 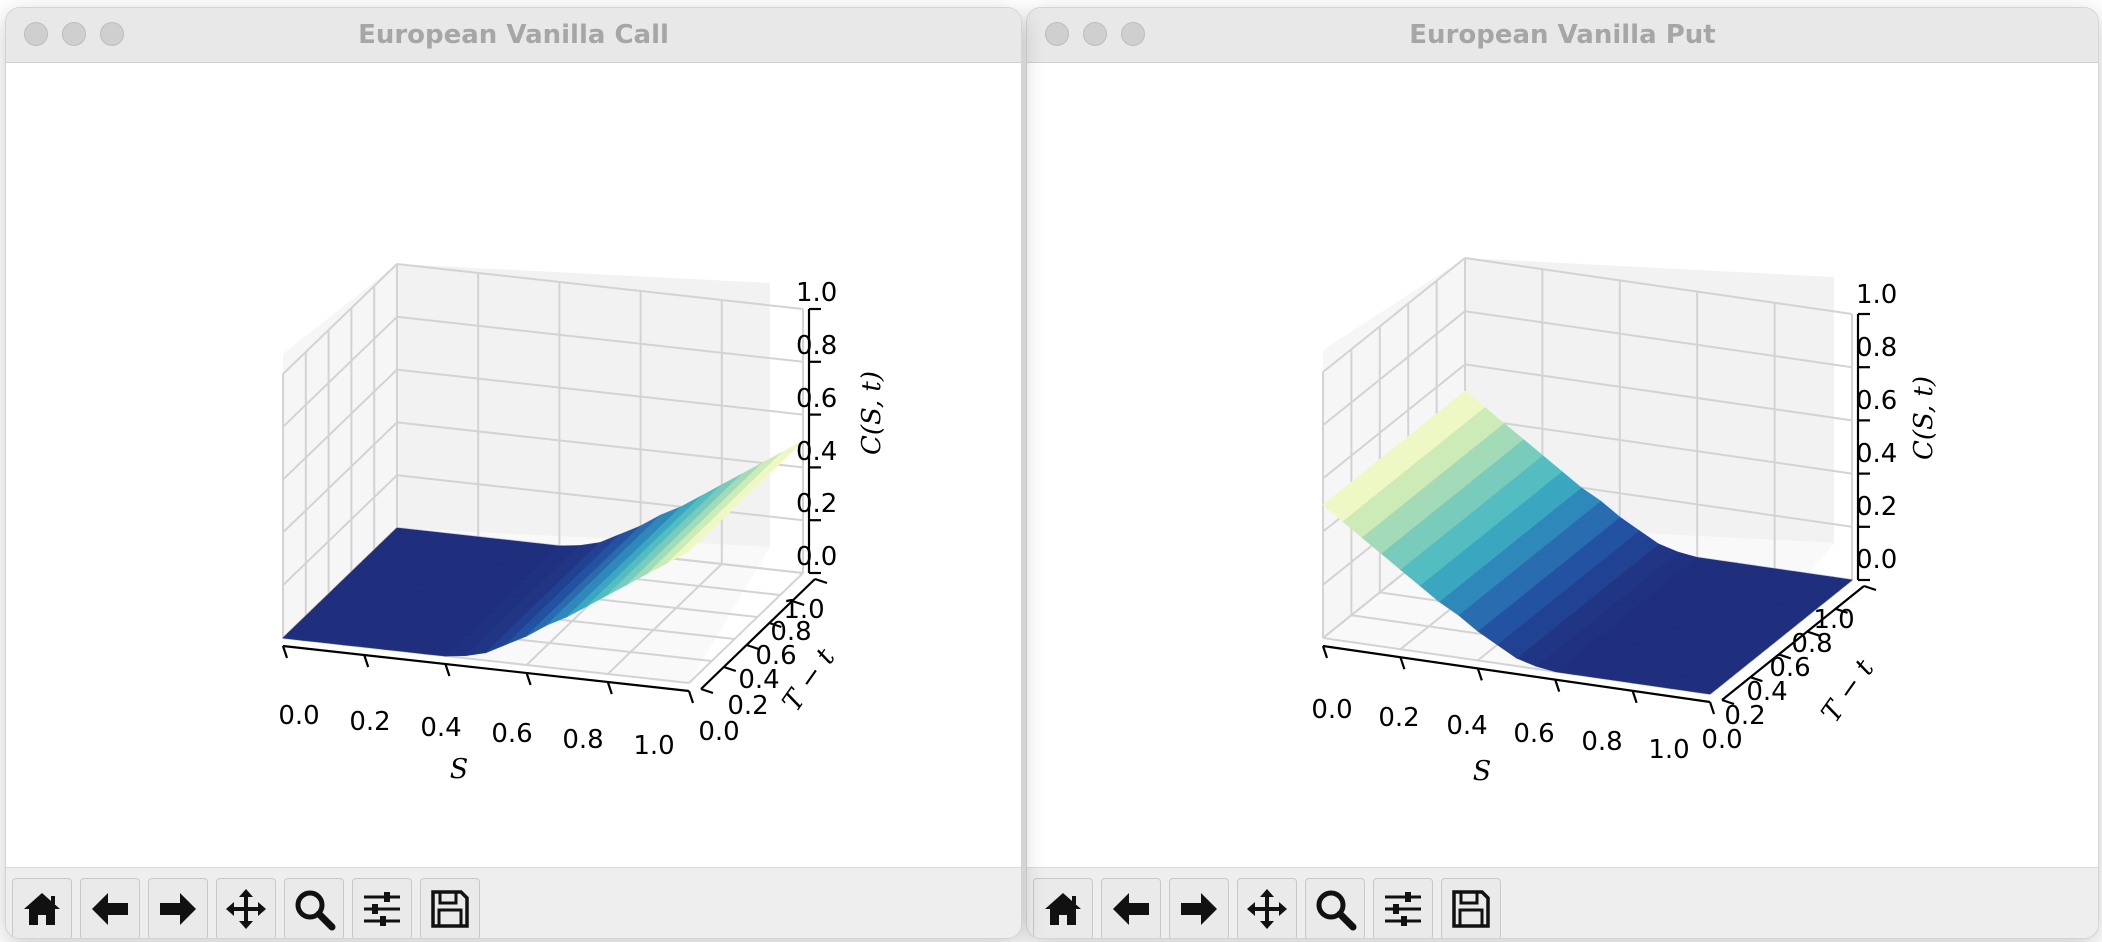 What do you see at coordinates (1876, 401) in the screenshot?
I see `z-tick-label-3: 0.6` at bounding box center [1876, 401].